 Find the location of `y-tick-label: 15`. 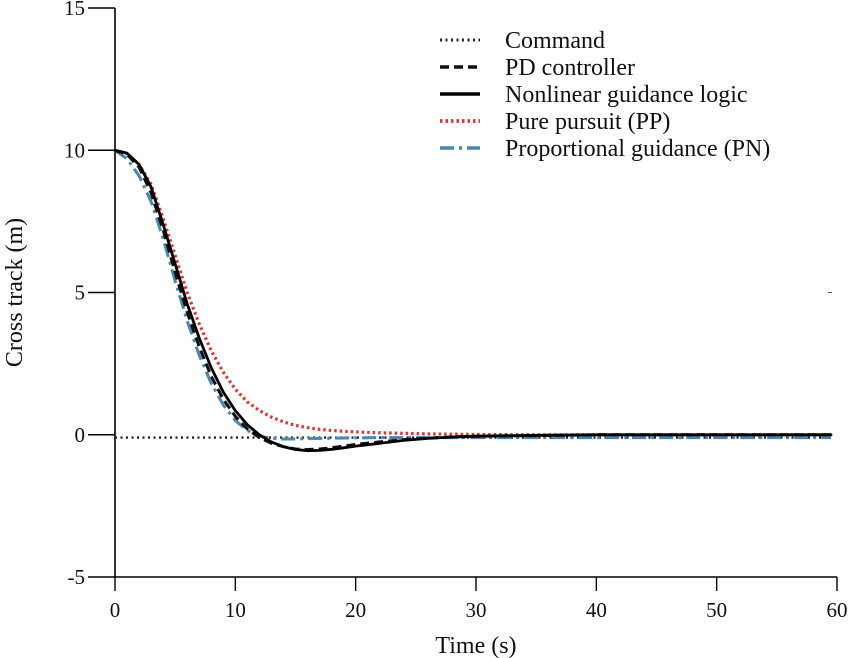

y-tick-label: 15 is located at coordinates (74, 10).